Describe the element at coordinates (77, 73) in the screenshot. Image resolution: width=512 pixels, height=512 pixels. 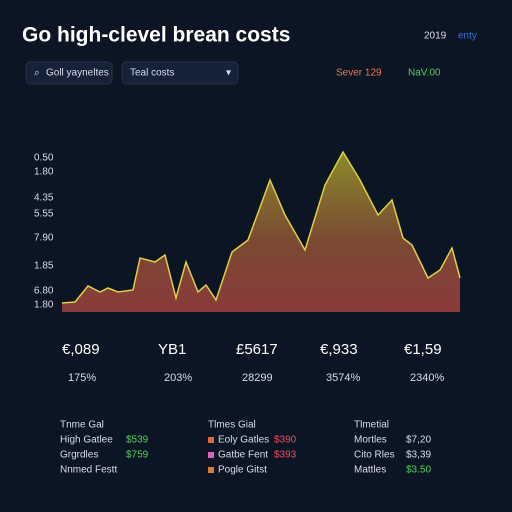
I see `search-text: Goll yayneltes` at that location.